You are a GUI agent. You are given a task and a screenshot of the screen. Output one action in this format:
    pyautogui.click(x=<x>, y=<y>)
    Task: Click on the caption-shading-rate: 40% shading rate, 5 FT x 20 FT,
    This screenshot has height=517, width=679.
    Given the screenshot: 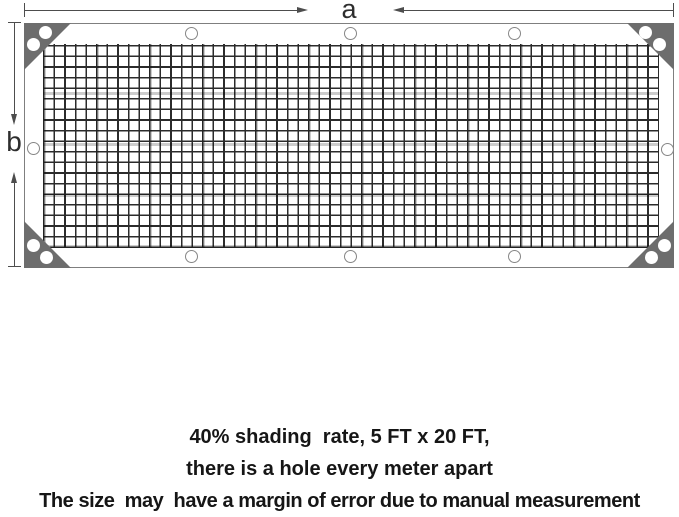 What is the action you would take?
    pyautogui.click(x=339, y=437)
    